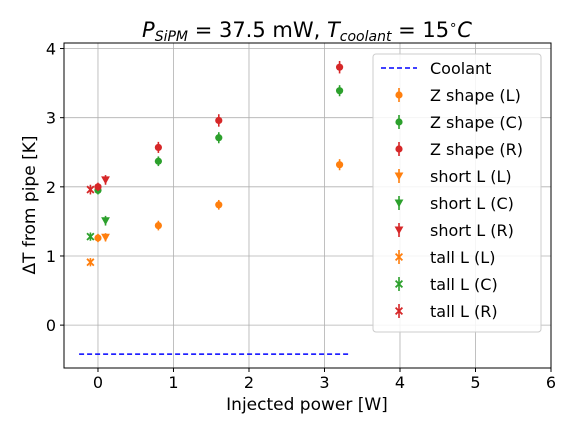 The height and width of the screenshot is (432, 576). Describe the element at coordinates (98, 382) in the screenshot. I see `x-tick-label: 0` at that location.